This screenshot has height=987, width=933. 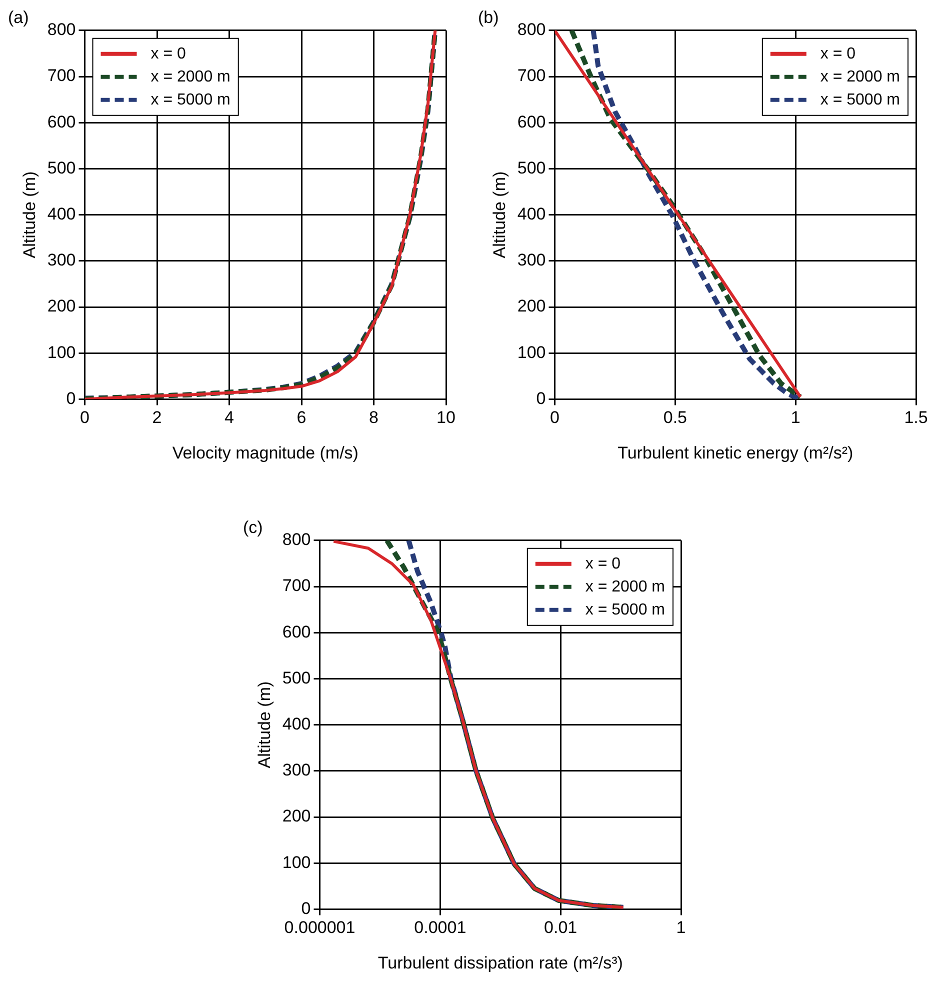 What do you see at coordinates (446, 418) in the screenshot?
I see `x-tick-label: 10` at bounding box center [446, 418].